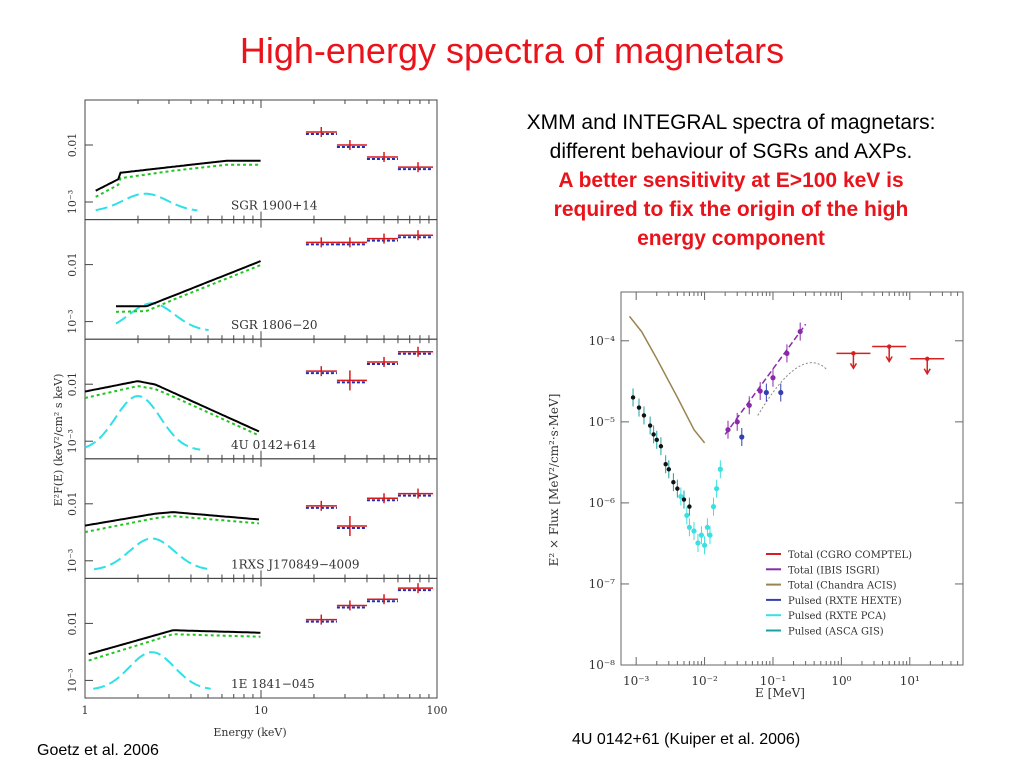  I want to click on x-axis-label: Energy (keV), so click(249, 732).